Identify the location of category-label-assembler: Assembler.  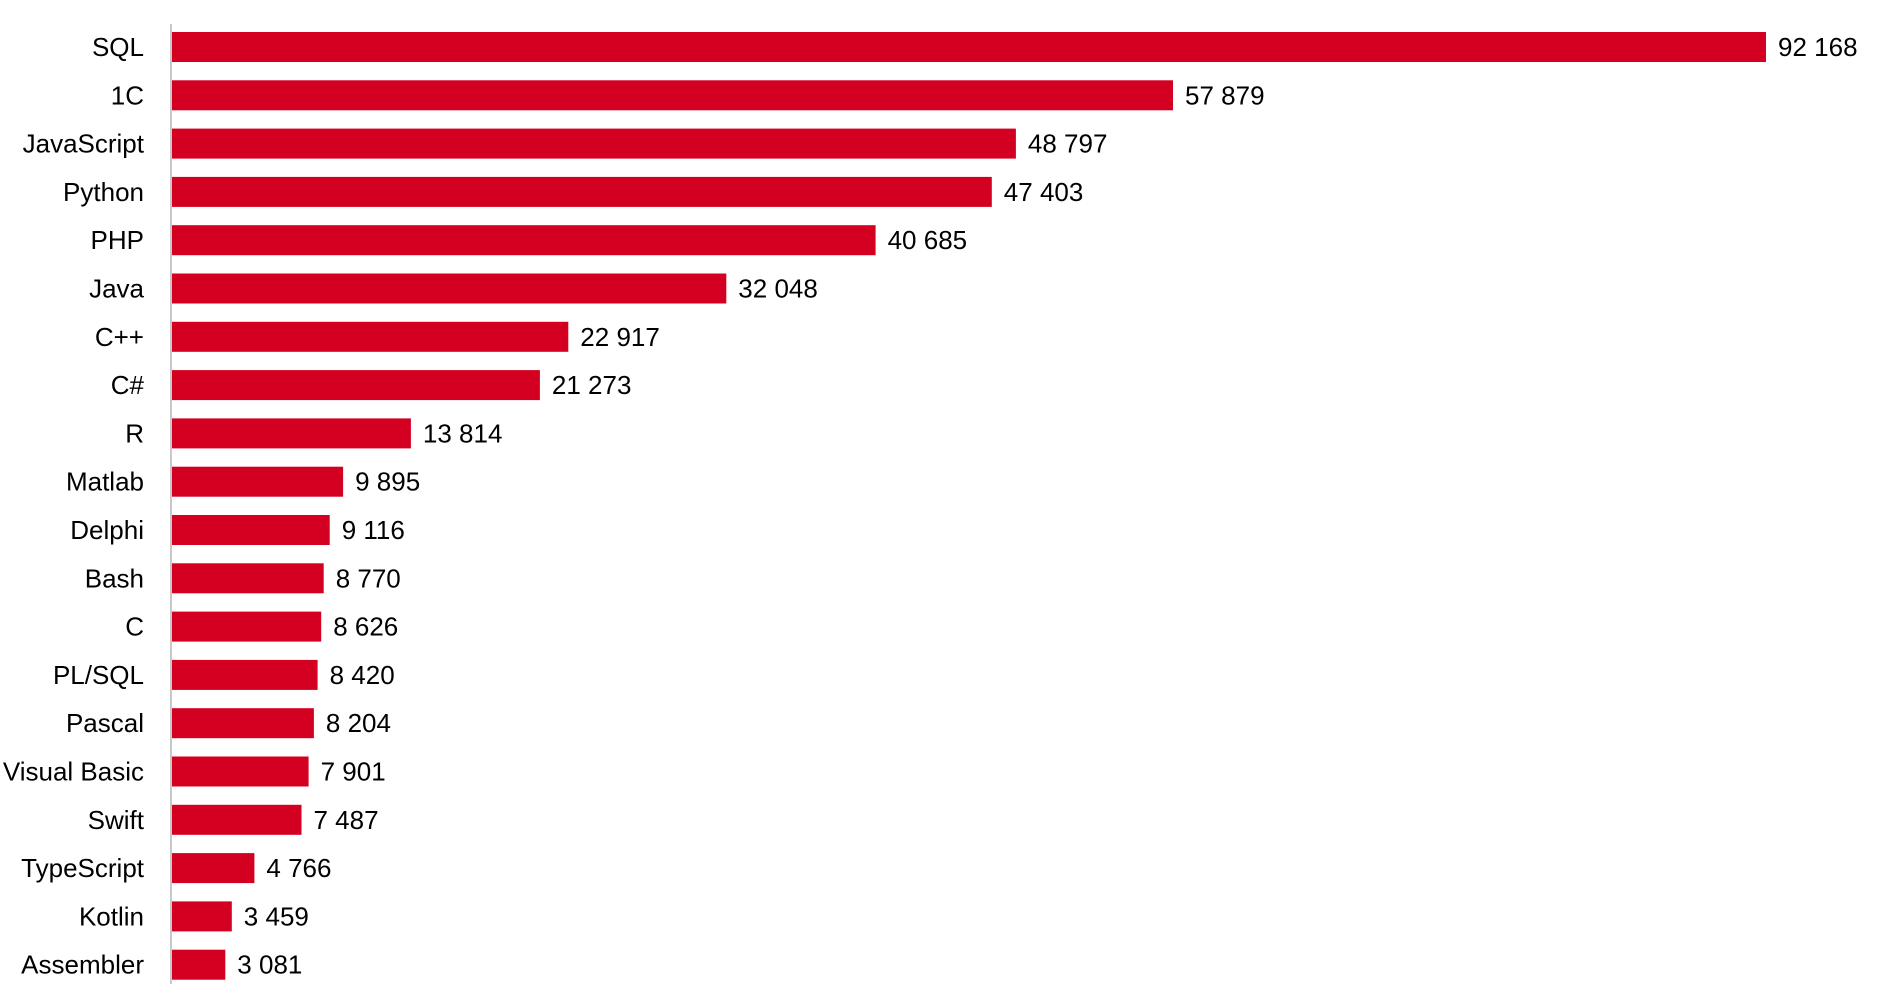
(82, 965).